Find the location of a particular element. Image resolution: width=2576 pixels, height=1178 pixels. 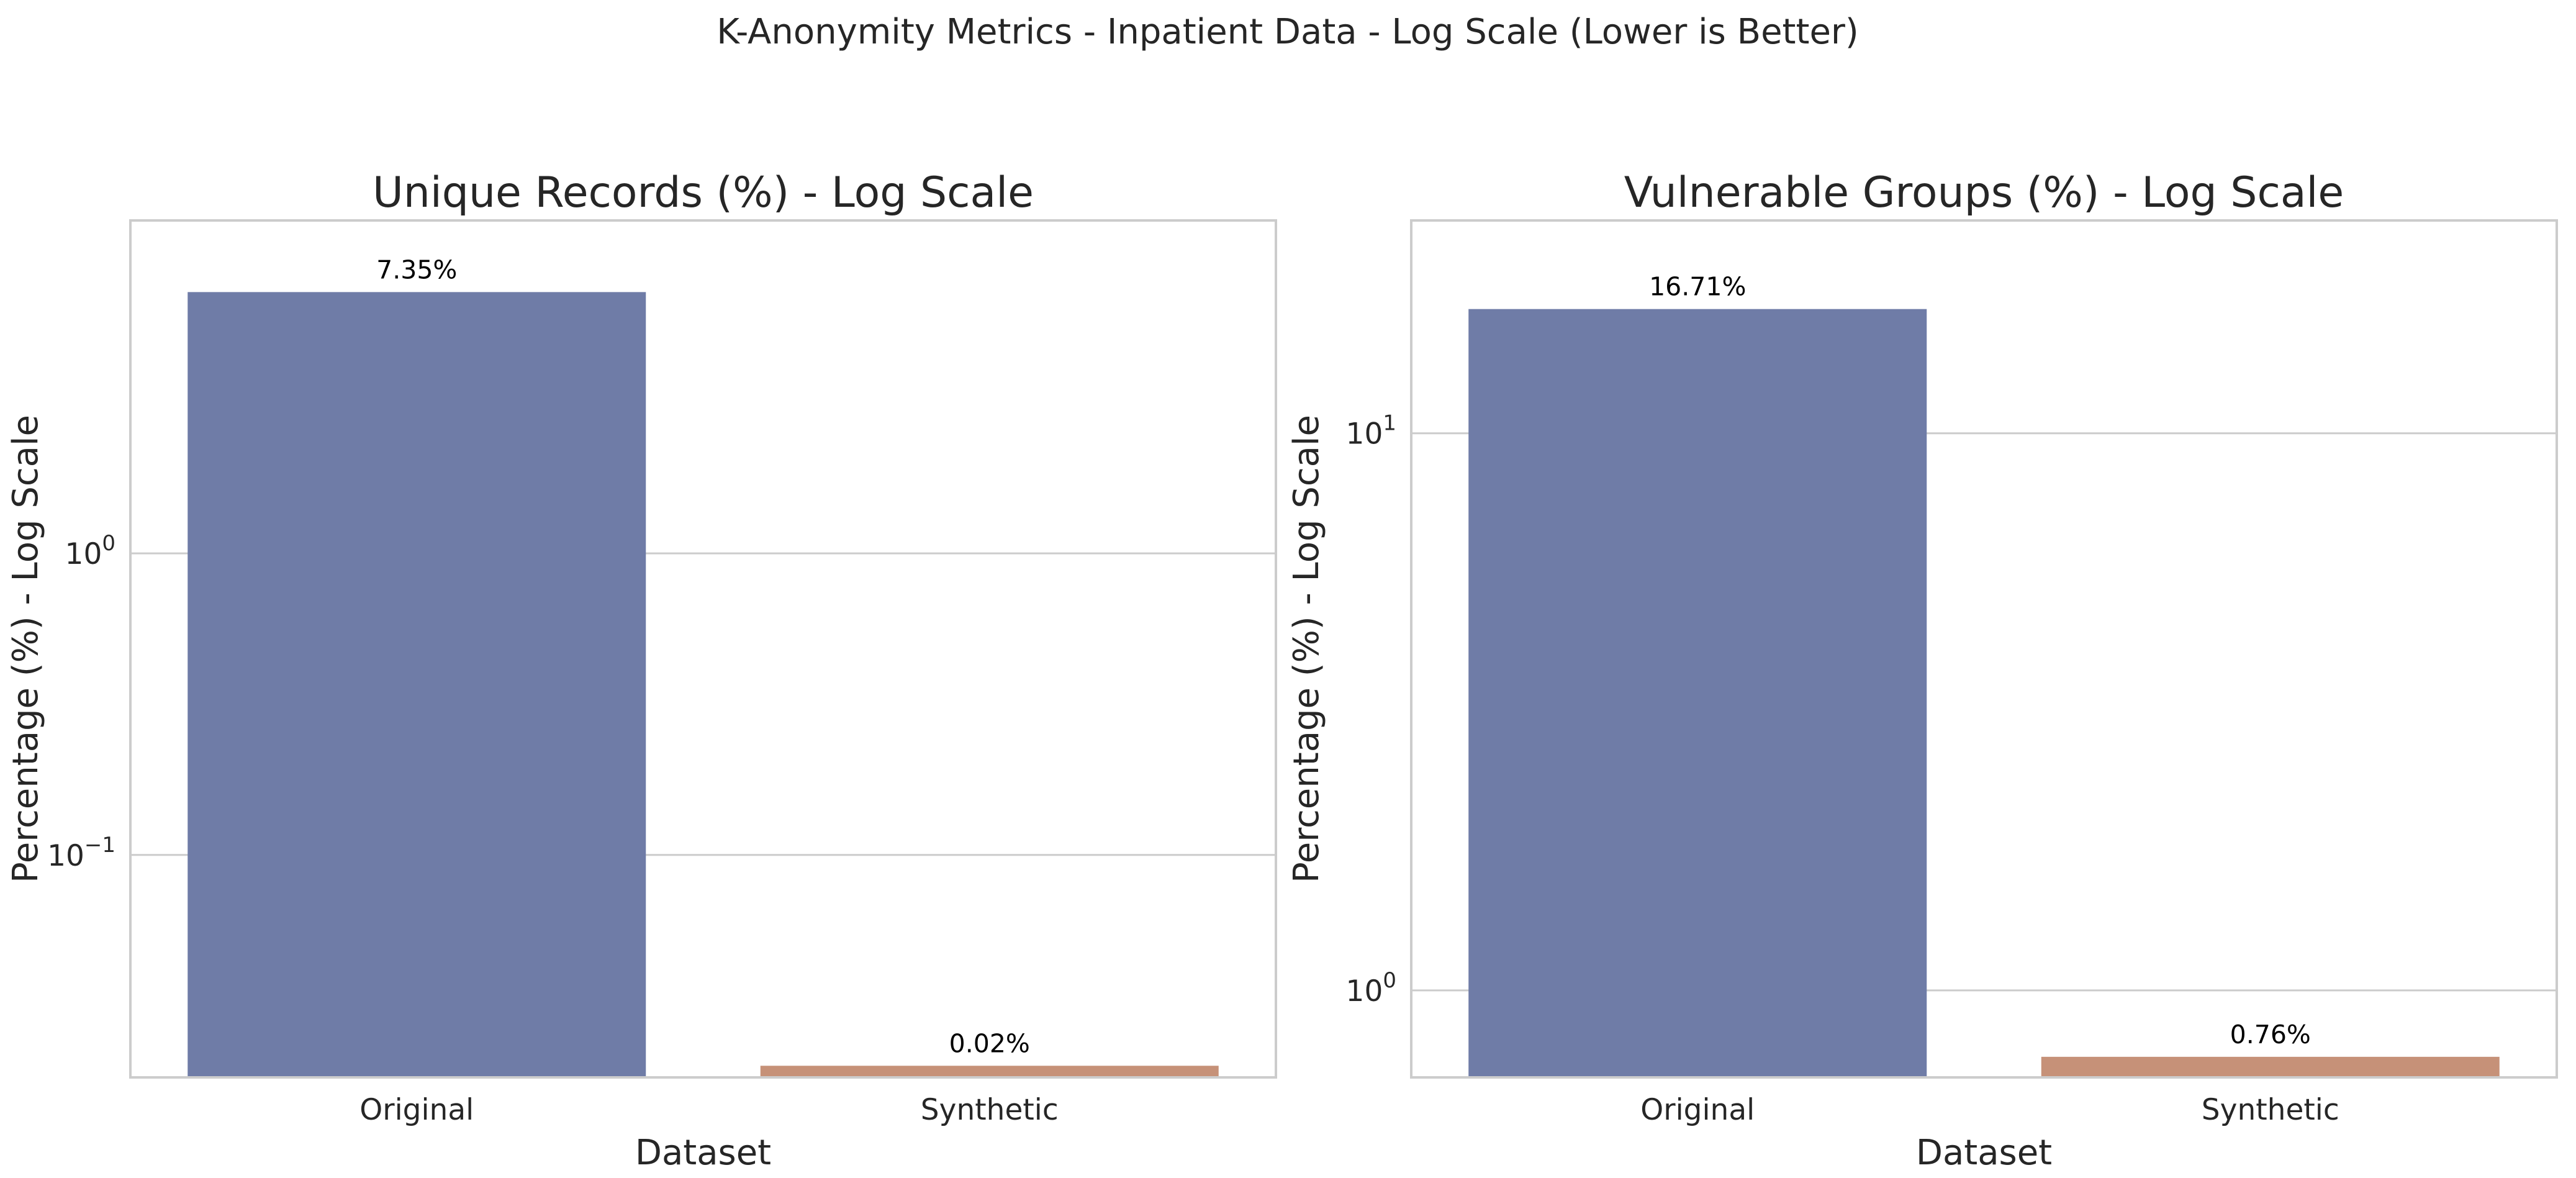

data-label-synthetic: 0.02% is located at coordinates (989, 1043).